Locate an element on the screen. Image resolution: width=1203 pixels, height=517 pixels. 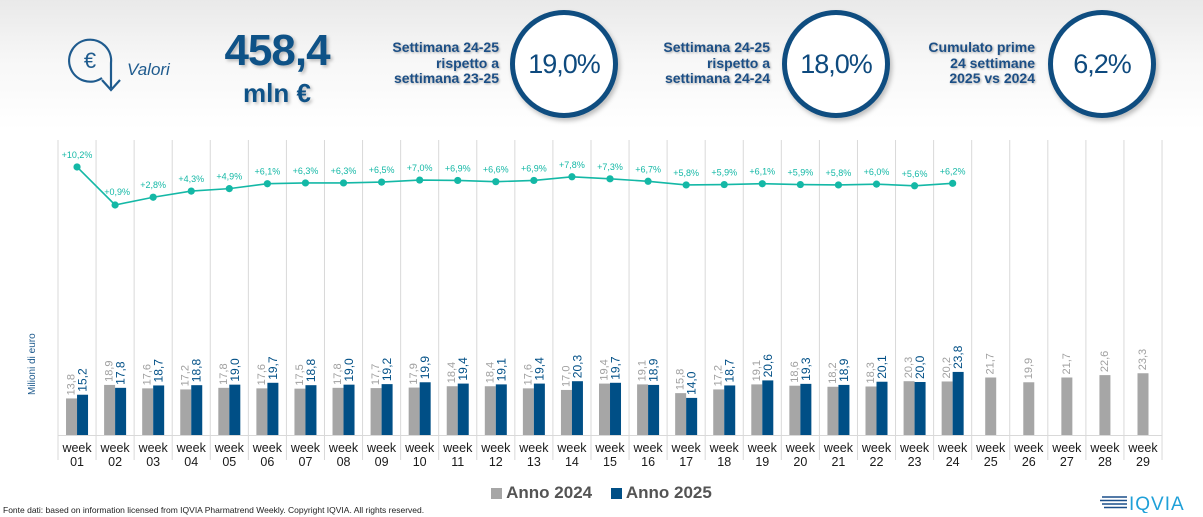
bar-label-2025: 17,8 is located at coordinates (121, 373).